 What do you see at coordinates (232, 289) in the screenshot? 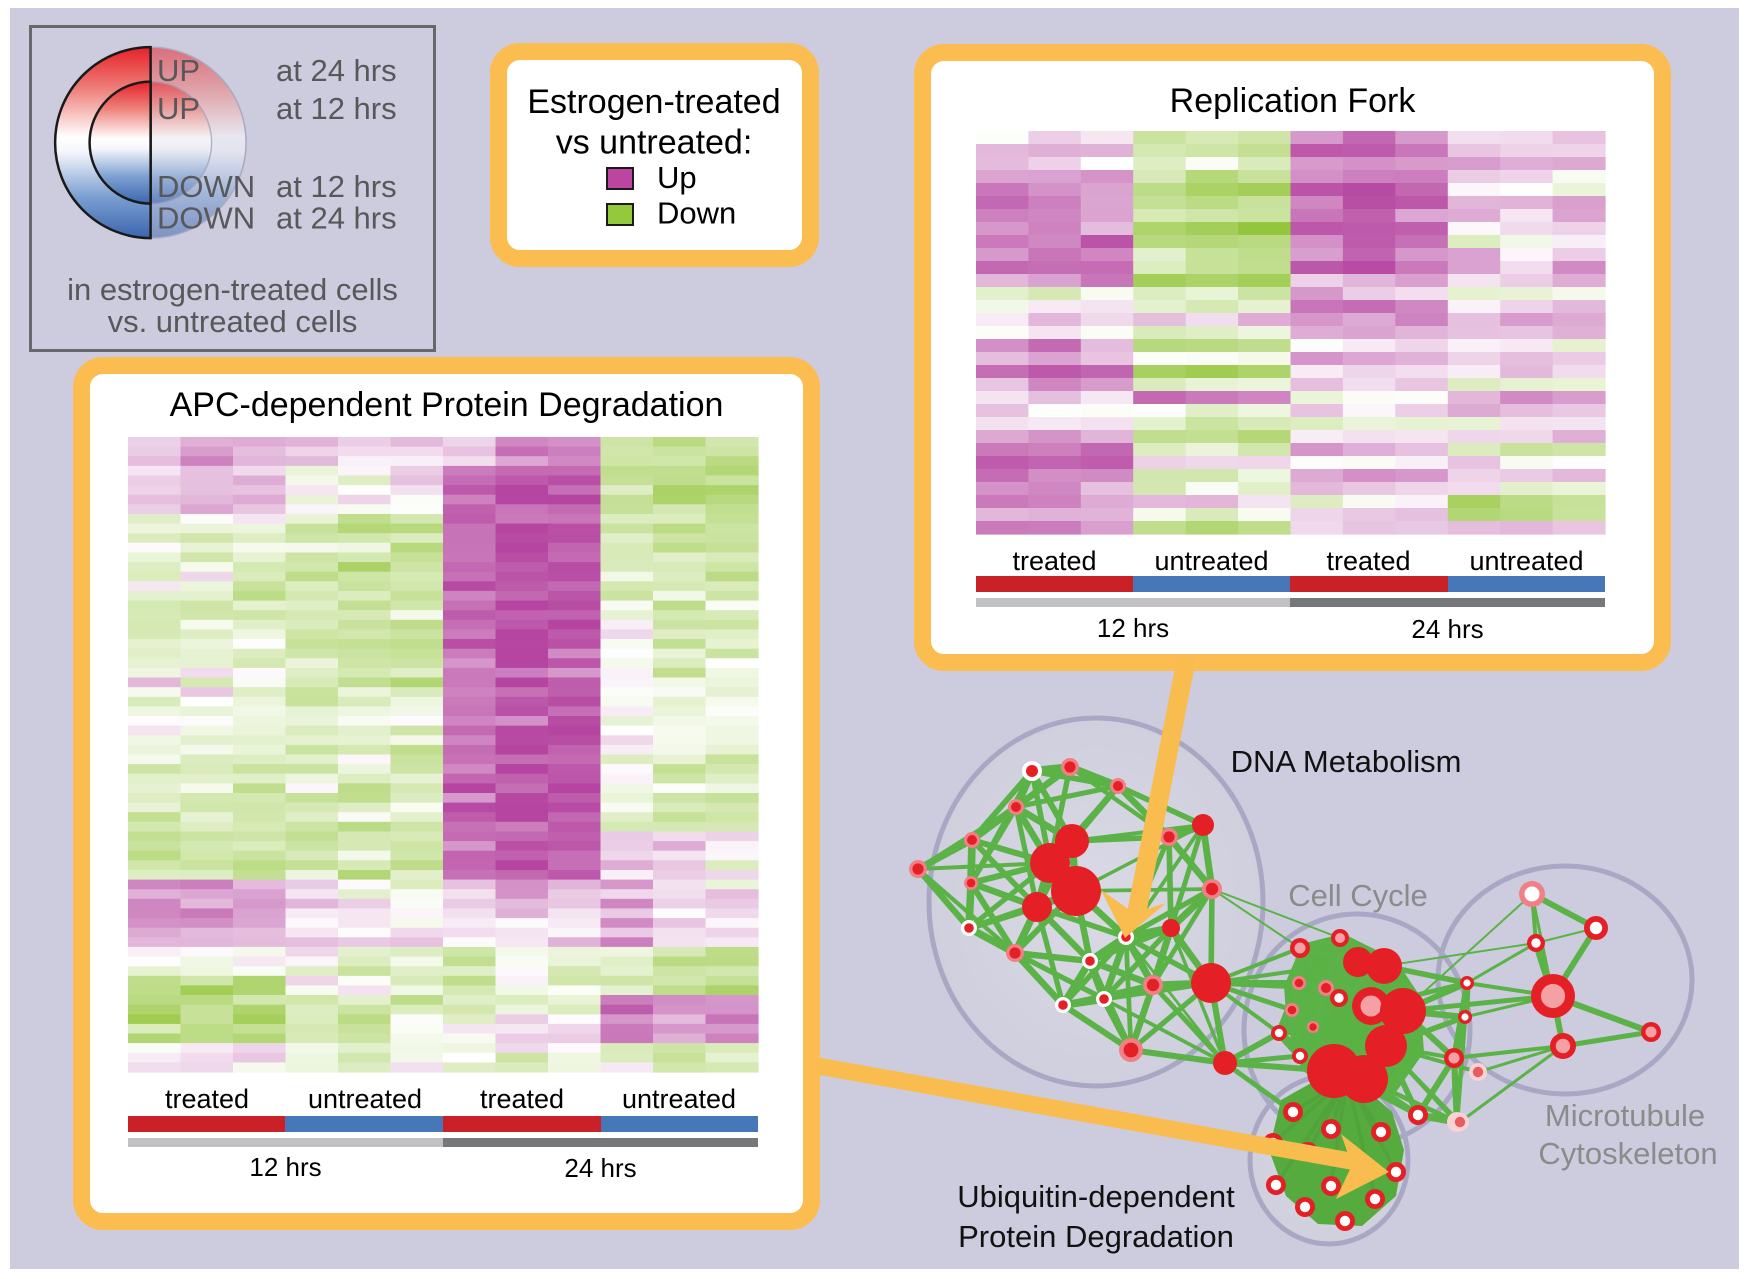
I see `svg-text: in estrogen-treated cells` at bounding box center [232, 289].